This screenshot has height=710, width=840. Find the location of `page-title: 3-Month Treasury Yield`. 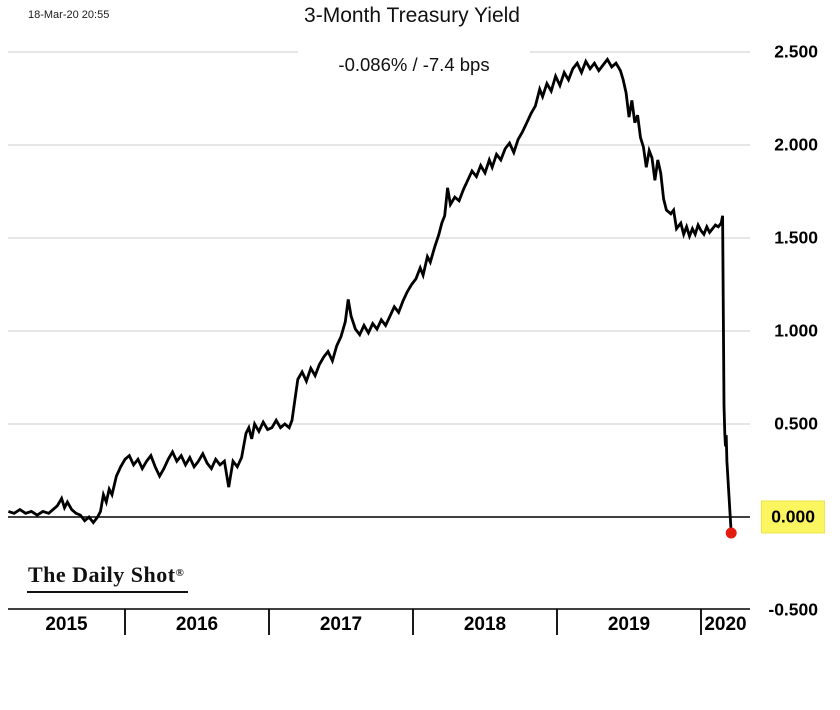

page-title: 3-Month Treasury Yield is located at coordinates (412, 16).